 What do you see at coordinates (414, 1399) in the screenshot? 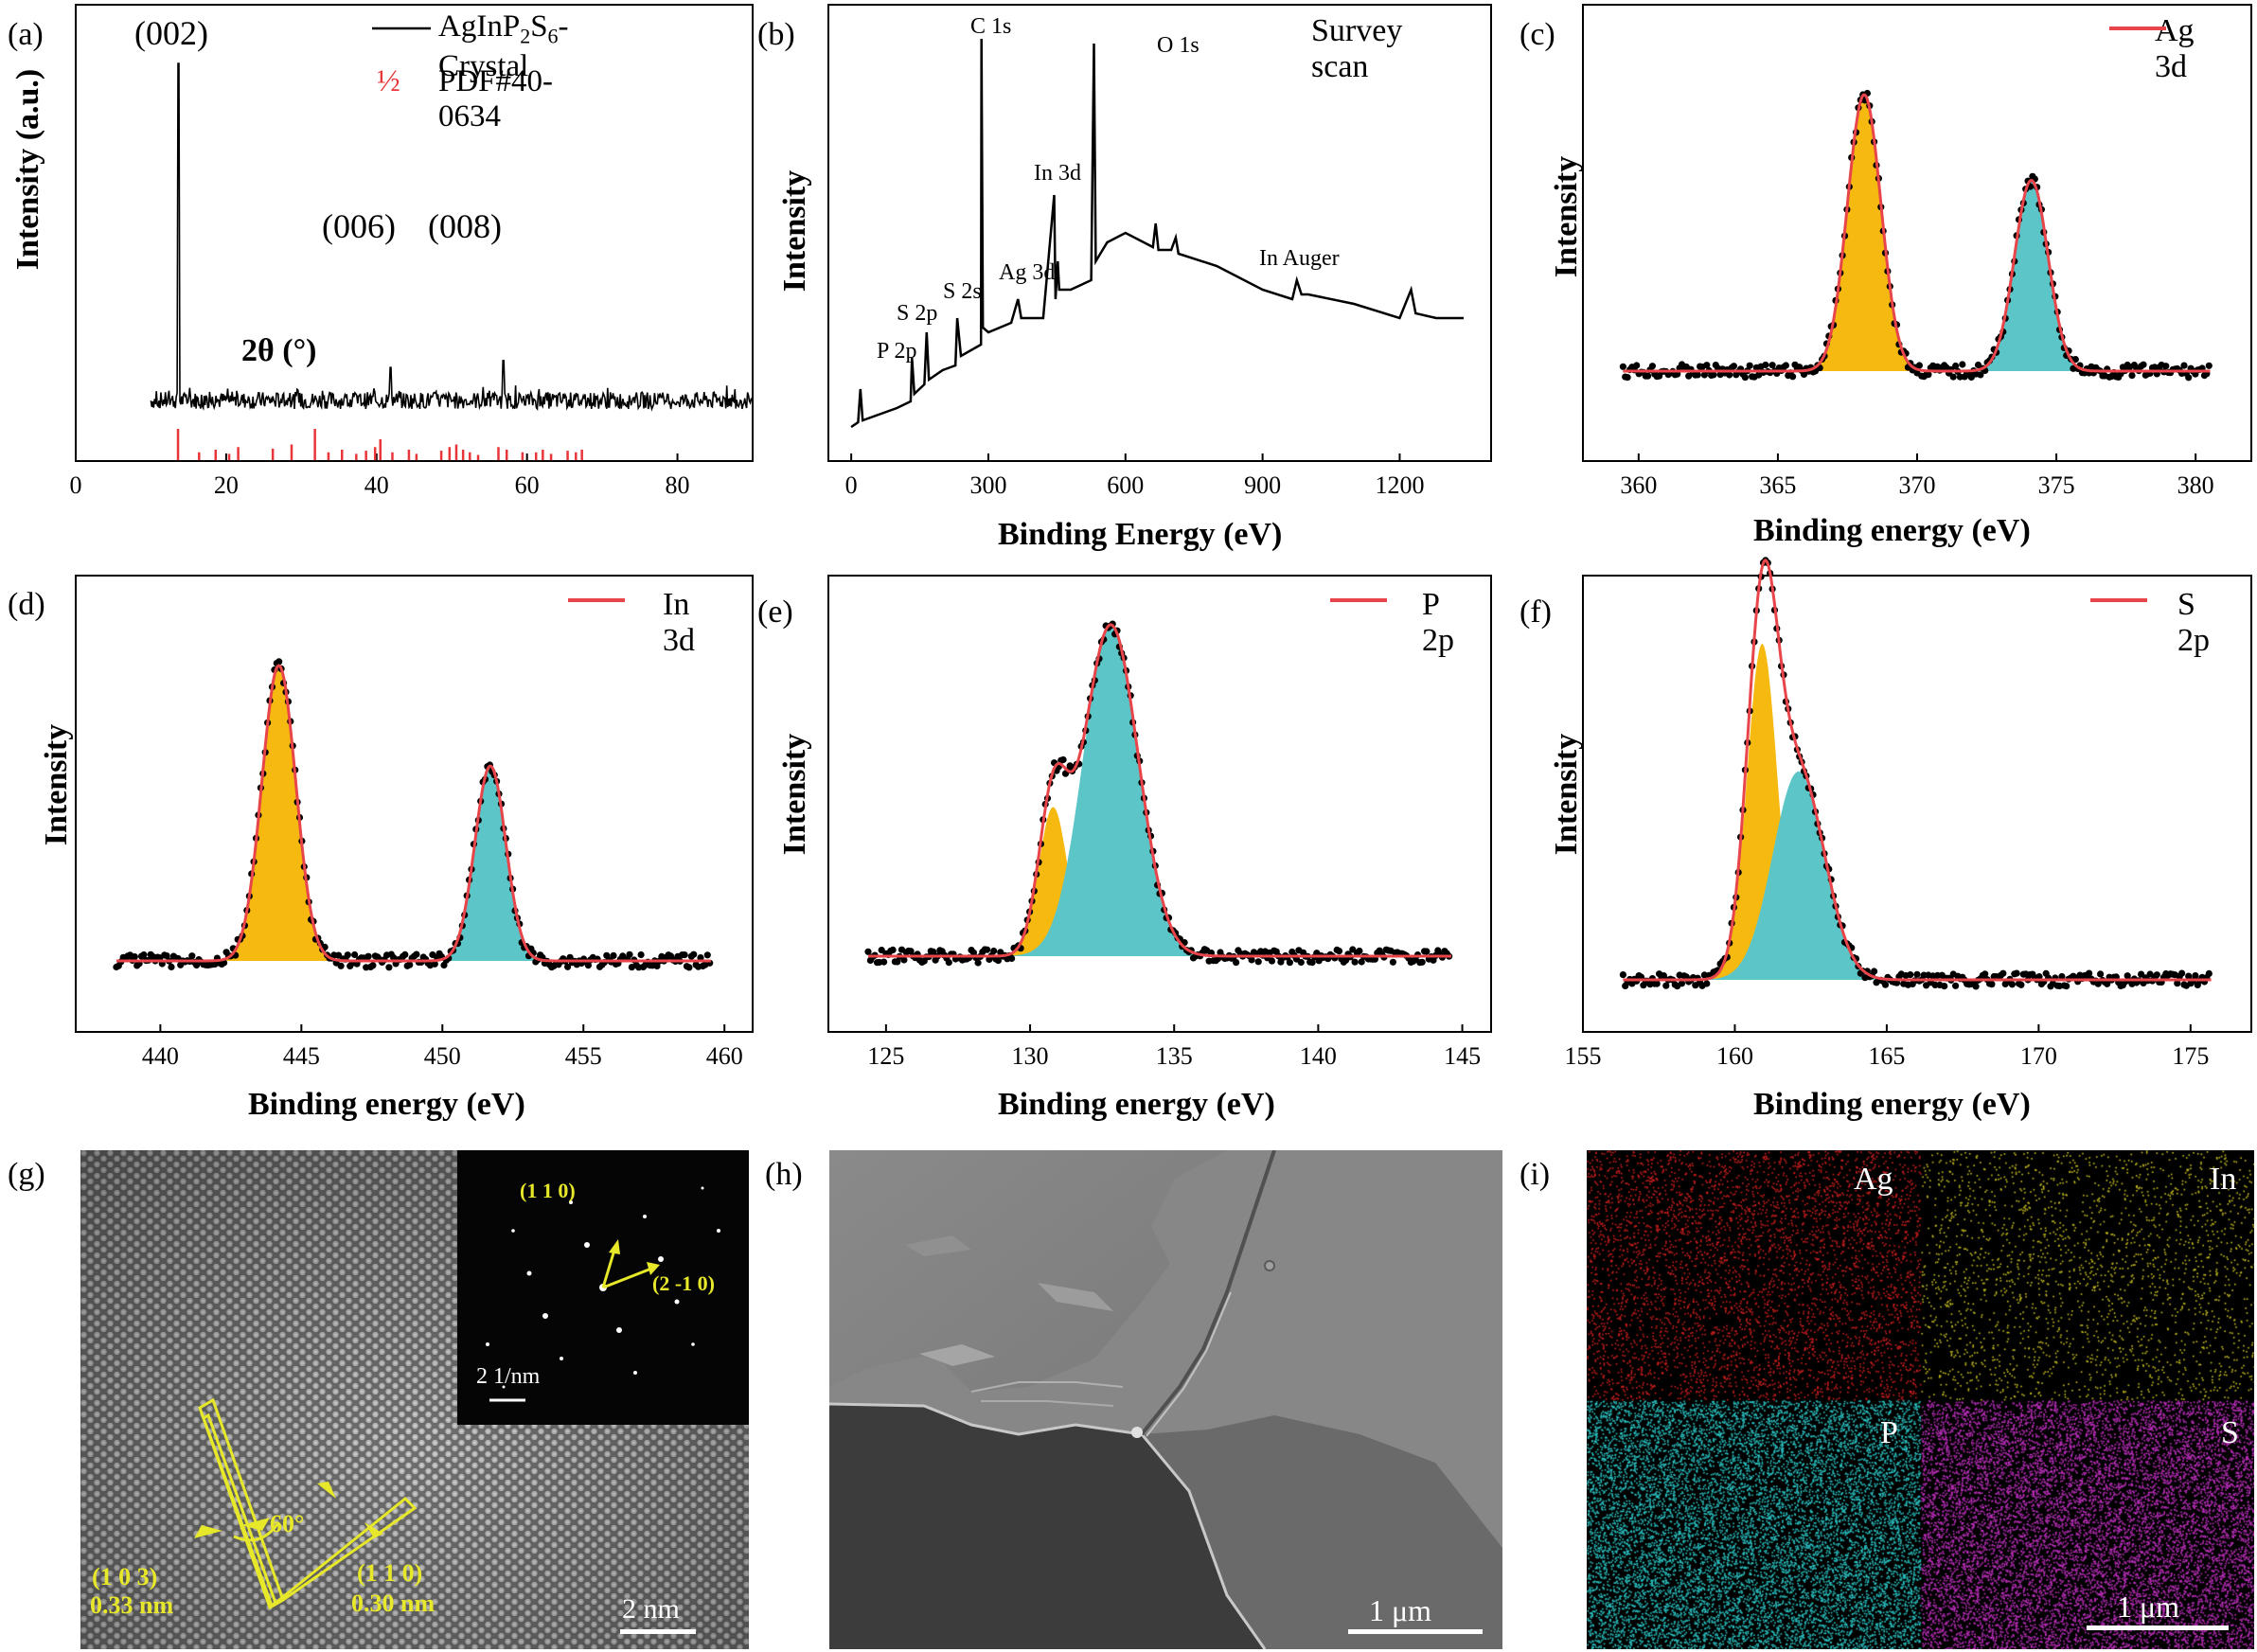
I see `hrtem-image: 60° (1 0 3) 0.33 nm (1 1 0) 0.30 nm 2 nm` at bounding box center [414, 1399].